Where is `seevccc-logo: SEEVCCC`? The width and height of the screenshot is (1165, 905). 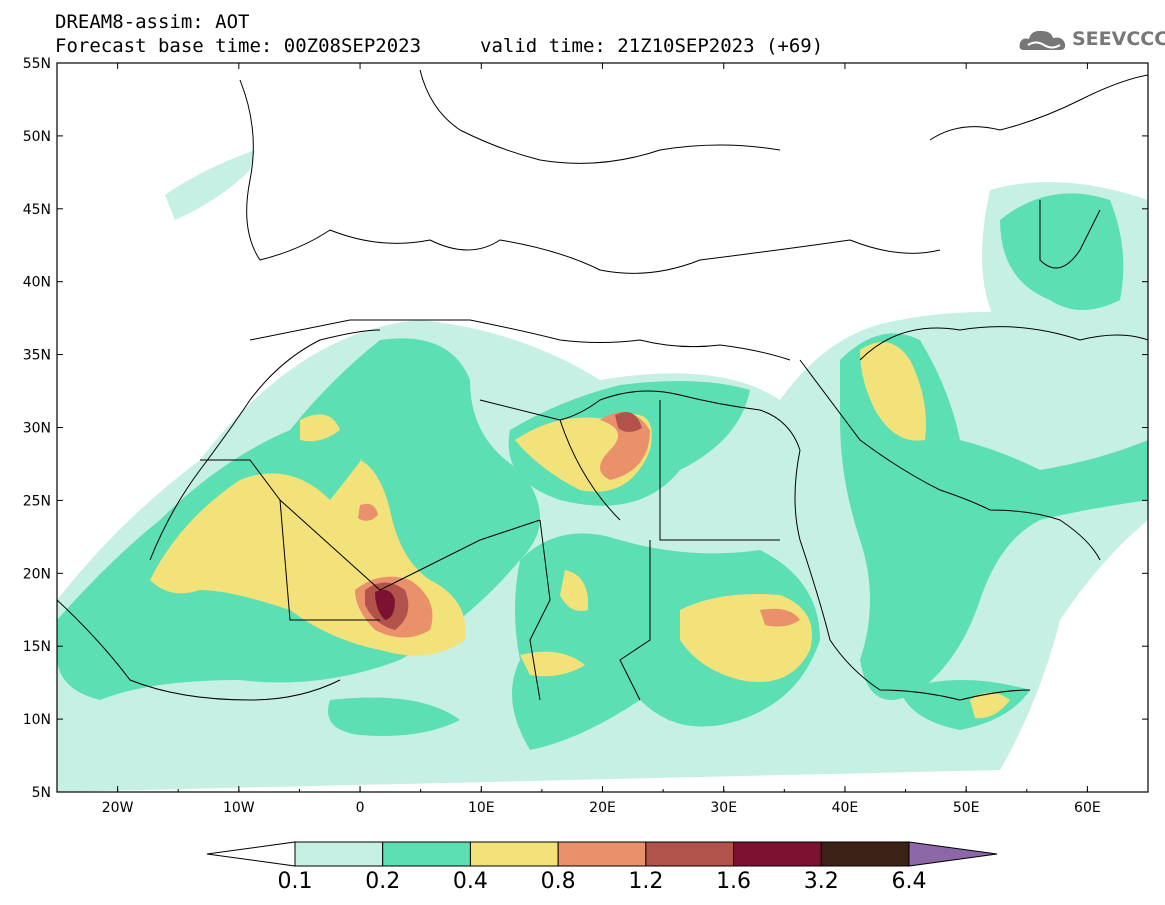
seevccc-logo: SEEVCCC is located at coordinates (1091, 41).